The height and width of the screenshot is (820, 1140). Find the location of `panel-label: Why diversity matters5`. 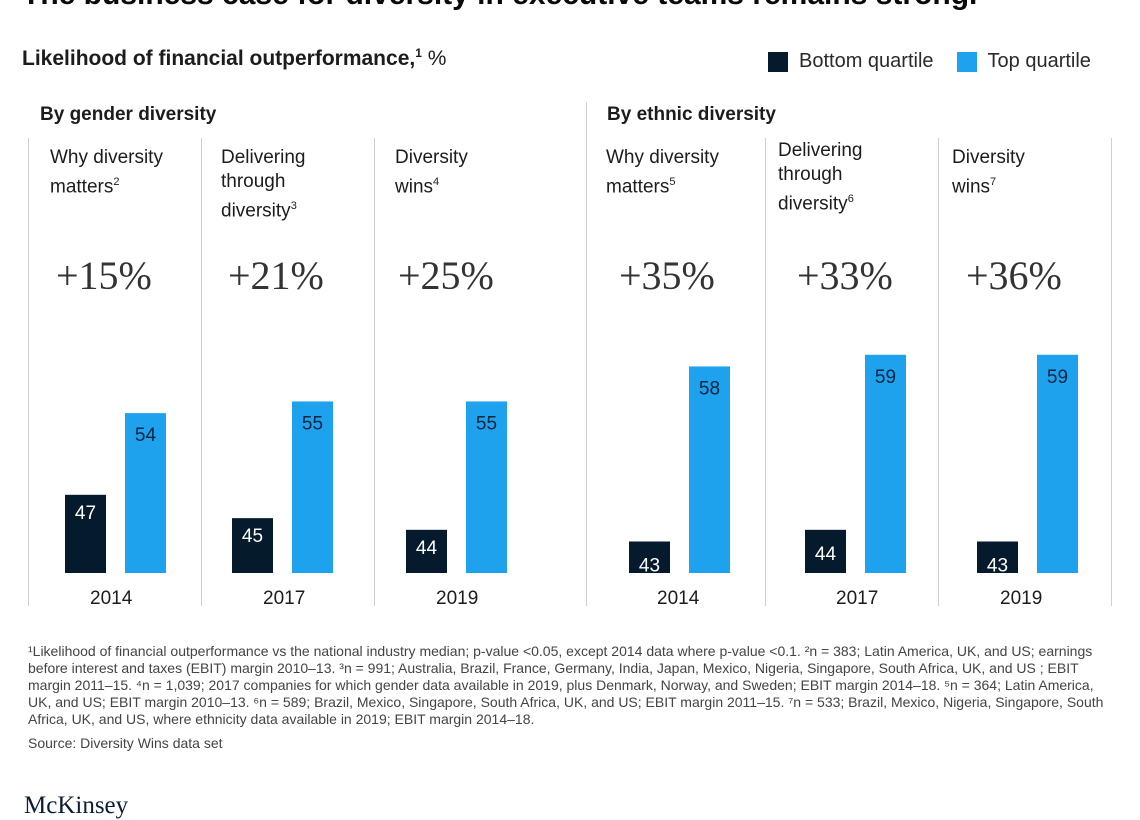

panel-label: Why diversity matters5 is located at coordinates (662, 172).